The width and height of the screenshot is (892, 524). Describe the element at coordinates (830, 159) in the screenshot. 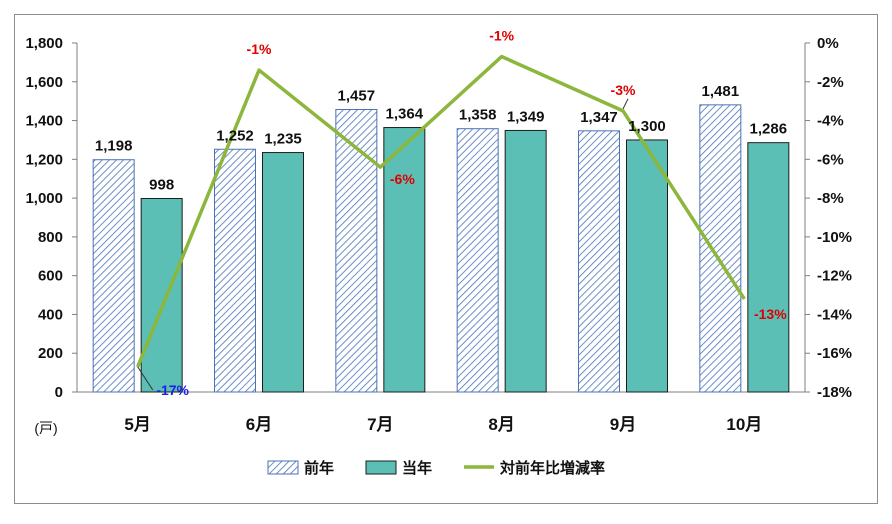

I see `y-right-tick-label: -6%` at that location.